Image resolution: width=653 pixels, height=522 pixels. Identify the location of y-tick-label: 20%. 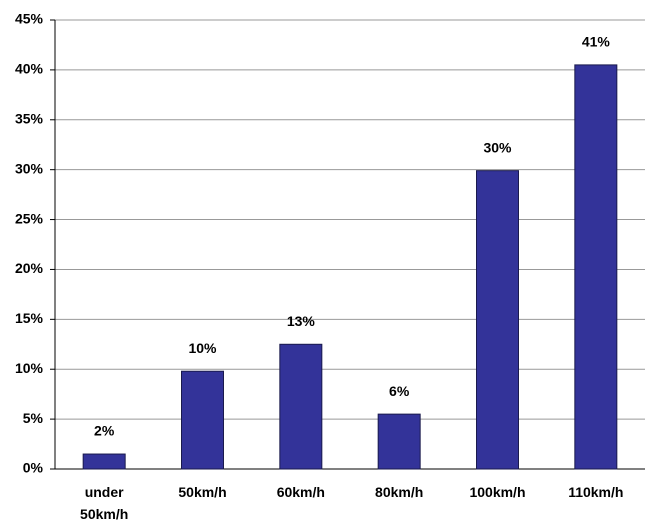
(29, 268).